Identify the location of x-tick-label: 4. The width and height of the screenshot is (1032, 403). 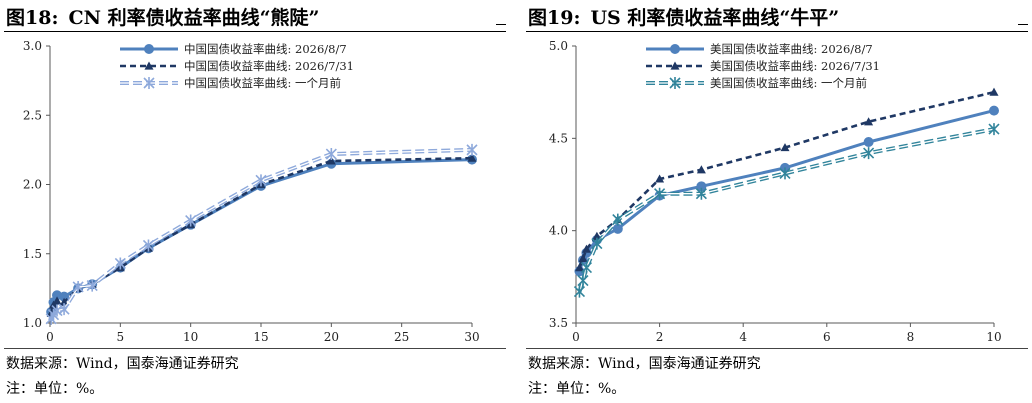
(743, 337).